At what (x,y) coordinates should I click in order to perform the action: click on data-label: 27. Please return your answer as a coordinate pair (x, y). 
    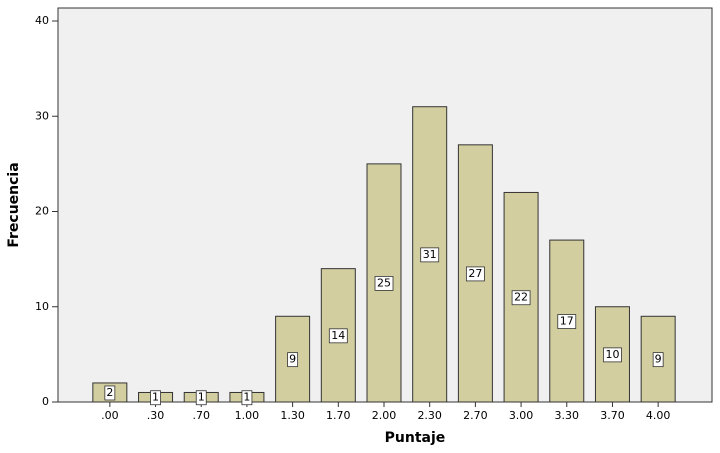
    Looking at the image, I should click on (475, 273).